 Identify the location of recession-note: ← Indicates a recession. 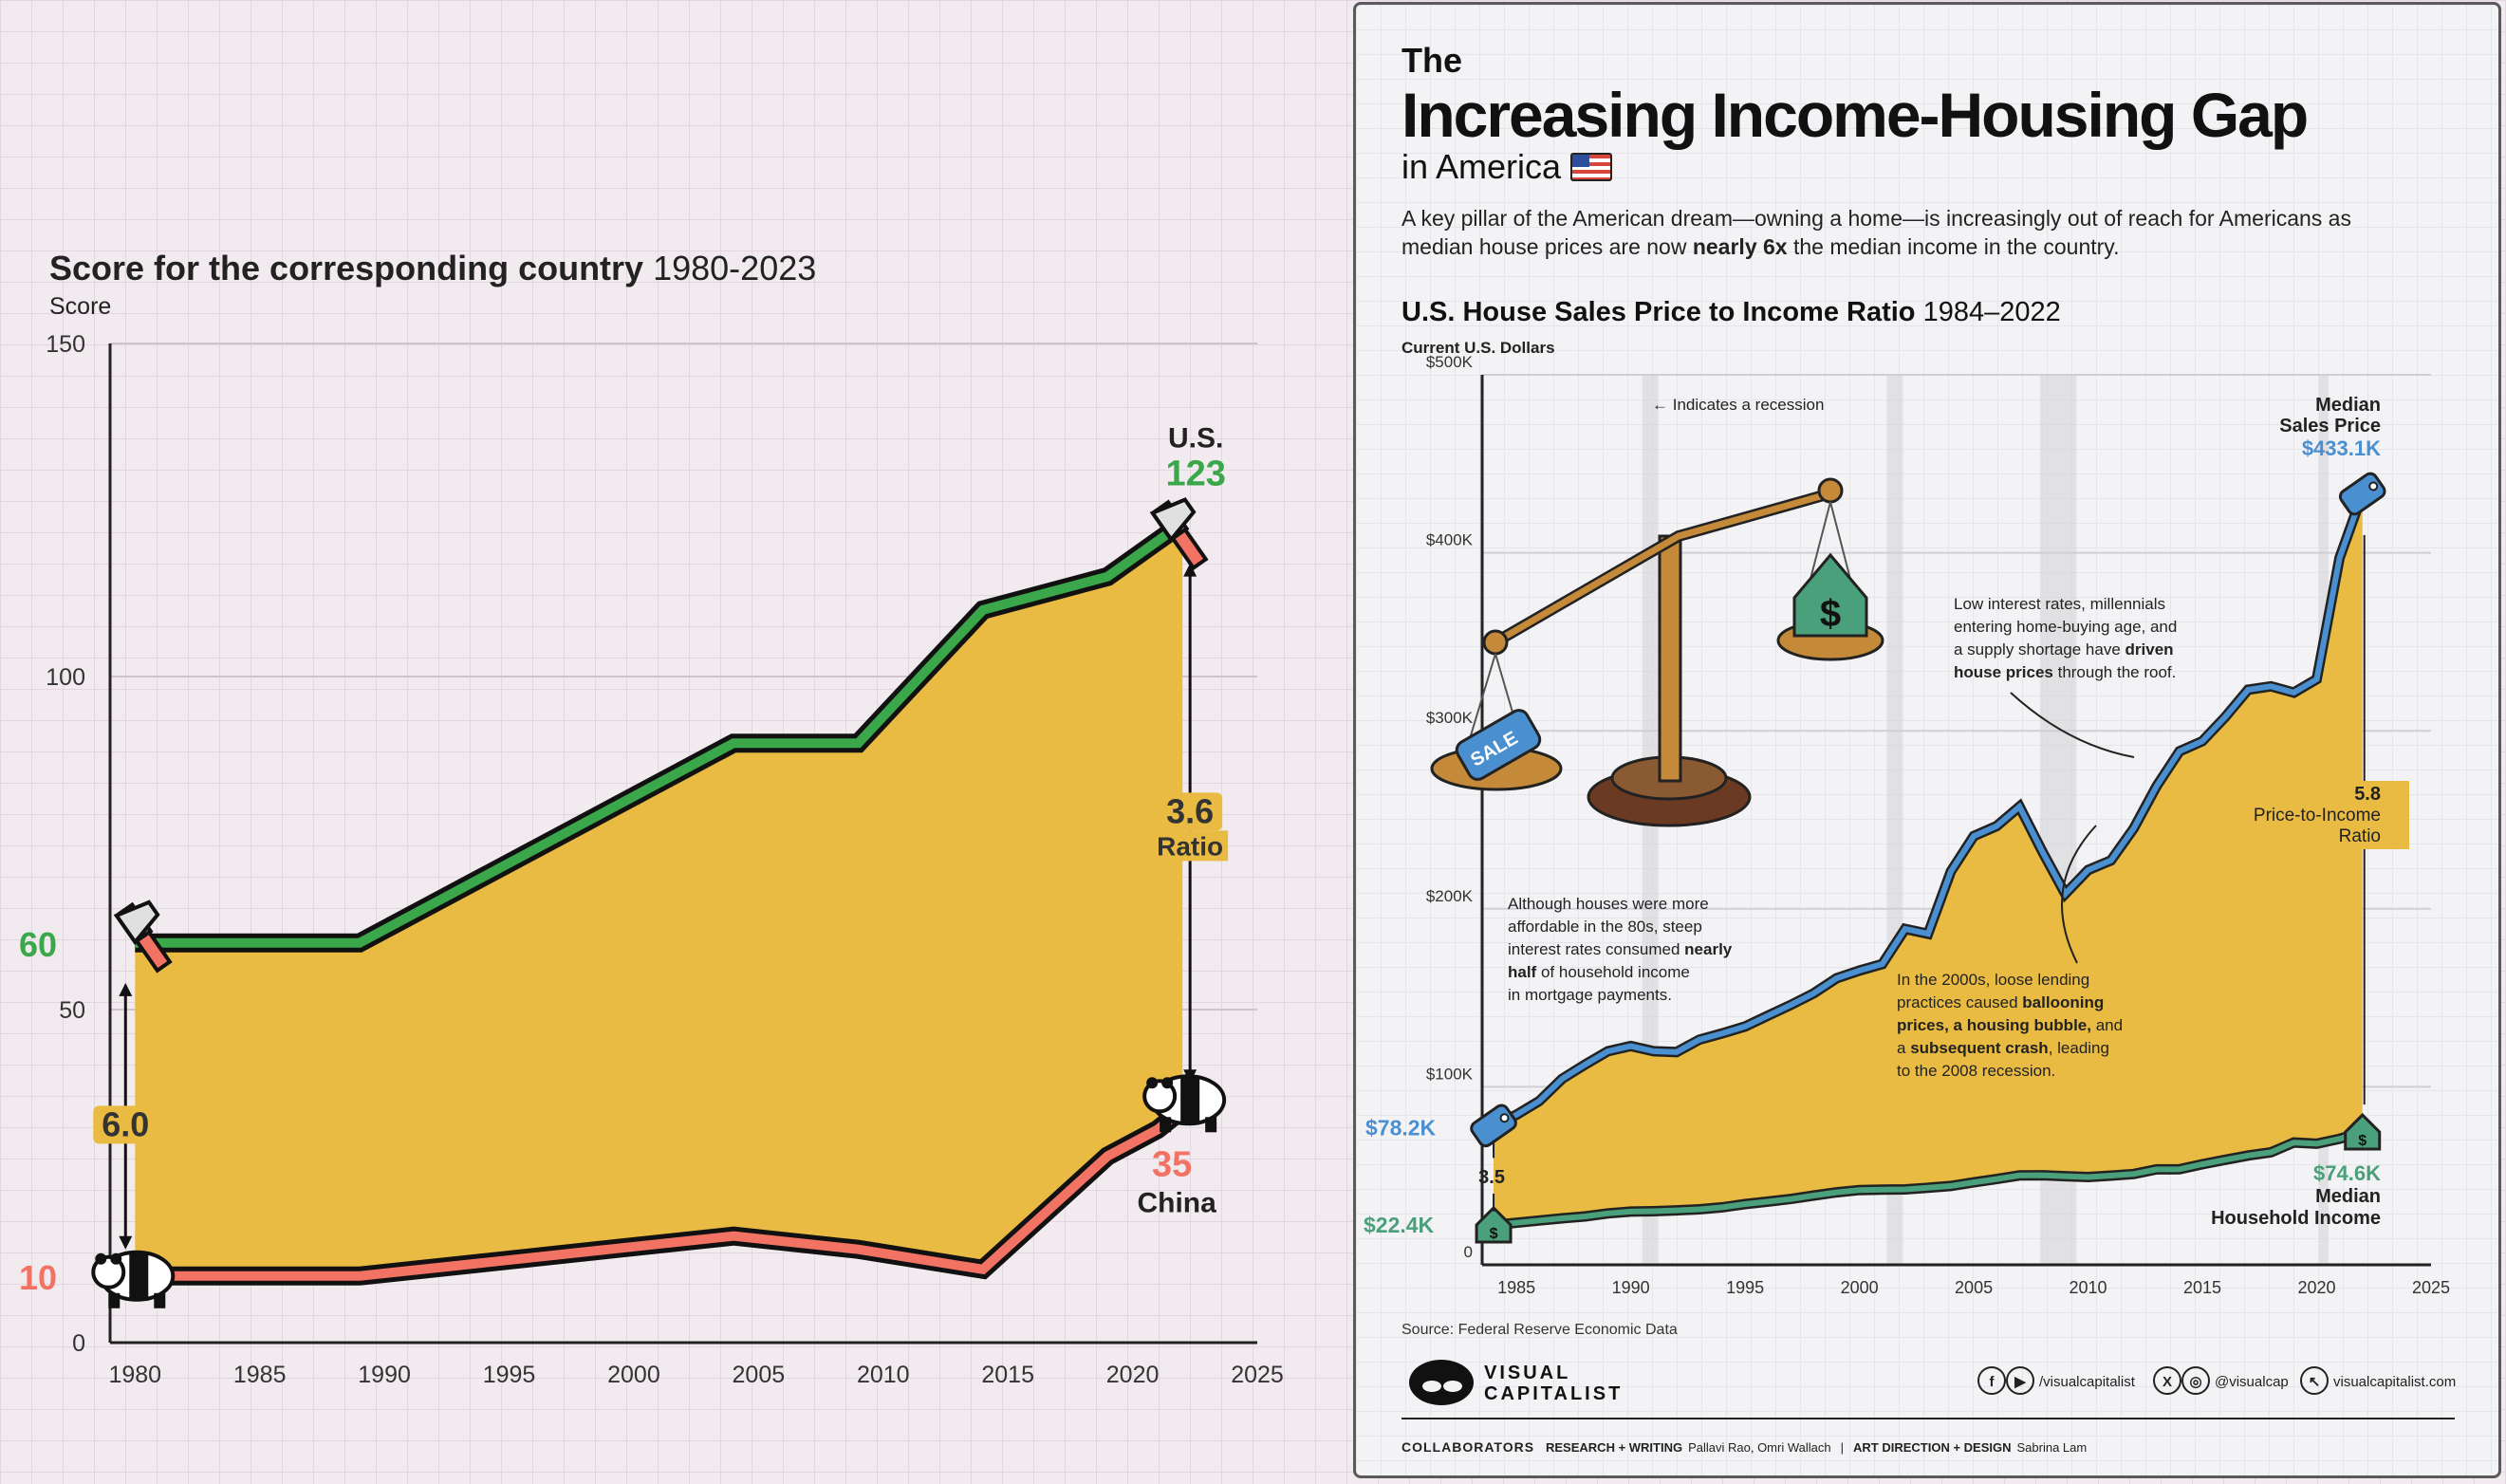
(1738, 405).